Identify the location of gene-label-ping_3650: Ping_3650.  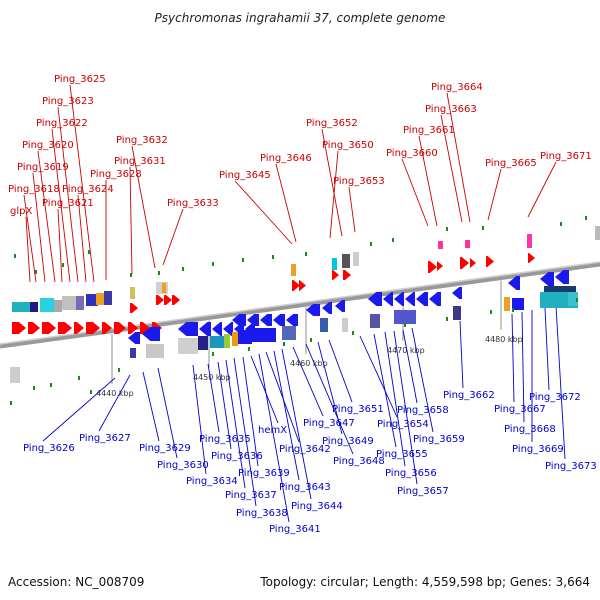
(348, 145).